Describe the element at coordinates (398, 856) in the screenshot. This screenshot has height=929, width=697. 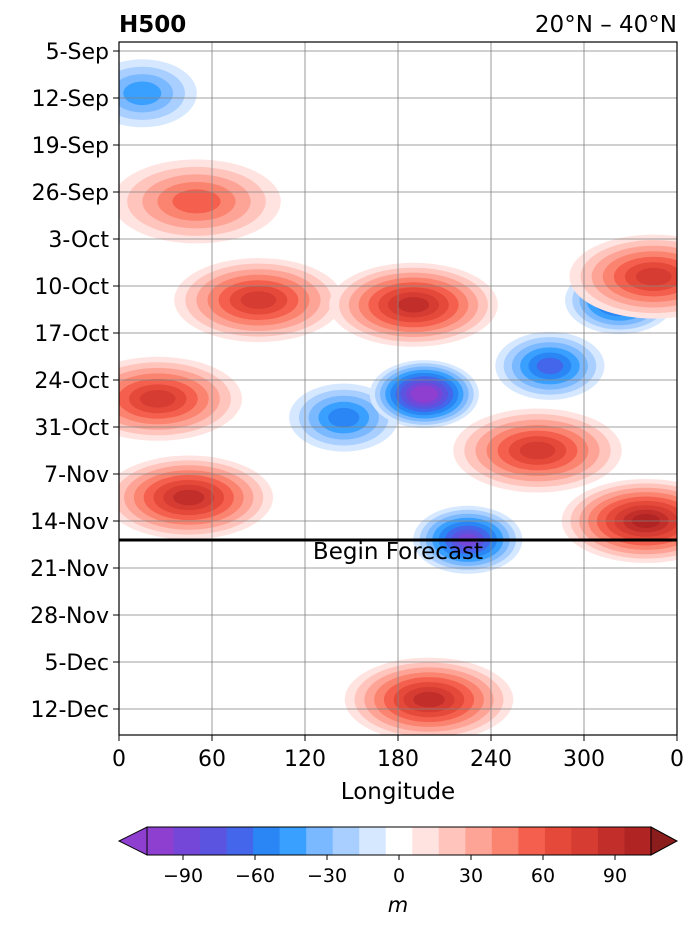
I see `colorbar: −90 −60 −30 0 30 60 90` at that location.